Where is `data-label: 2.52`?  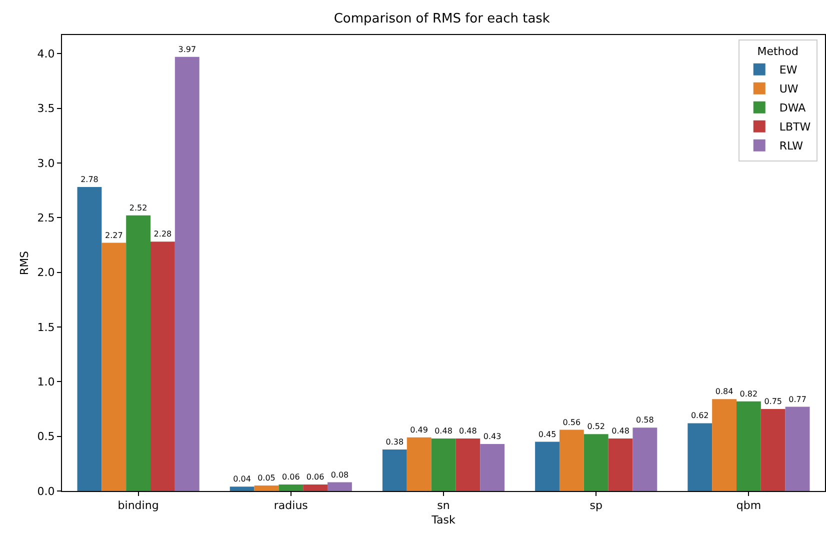
data-label: 2.52 is located at coordinates (138, 207).